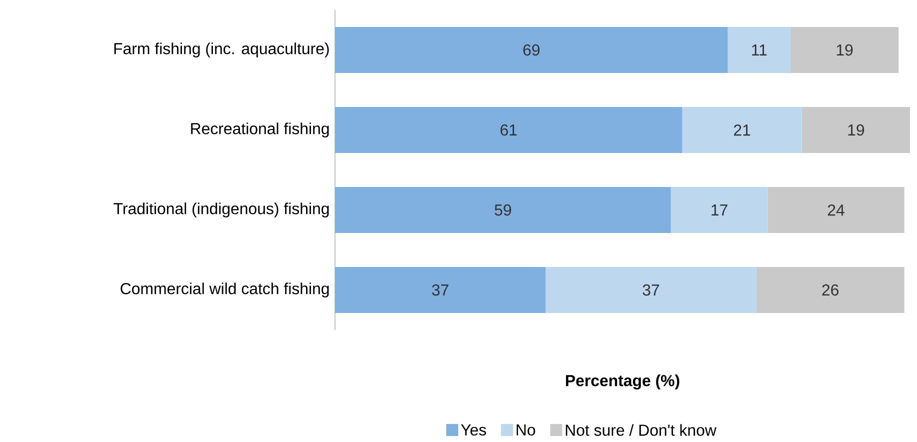  What do you see at coordinates (623, 382) in the screenshot?
I see `x-axis-title: Percentage (%)` at bounding box center [623, 382].